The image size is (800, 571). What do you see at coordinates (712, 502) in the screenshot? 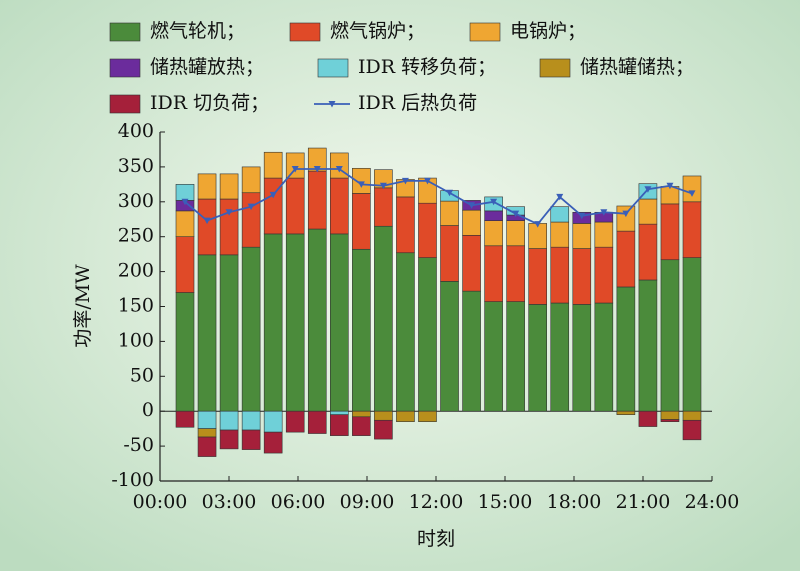
I see `x-tick-label: 24:00` at bounding box center [712, 502].